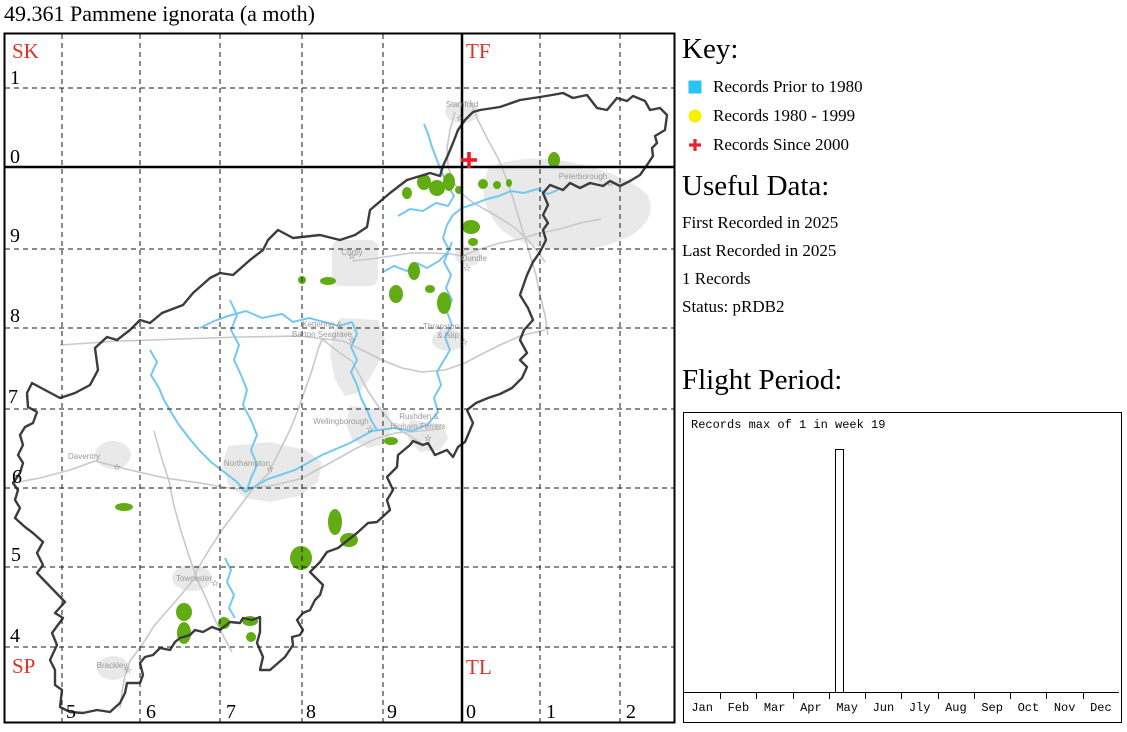 The image size is (1127, 732). What do you see at coordinates (322, 334) in the screenshot?
I see `town-label: Barton Seagrave` at bounding box center [322, 334].